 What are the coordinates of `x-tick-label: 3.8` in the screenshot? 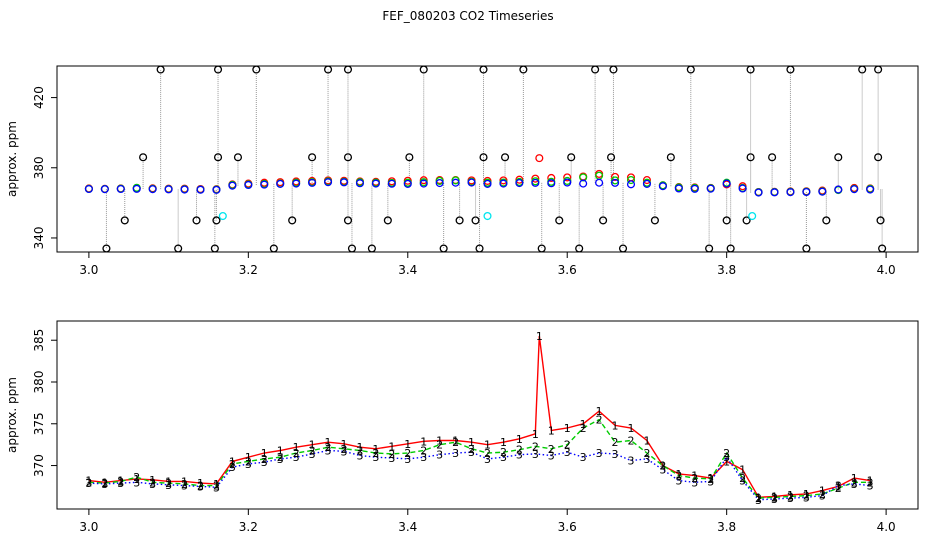 It's located at (726, 270).